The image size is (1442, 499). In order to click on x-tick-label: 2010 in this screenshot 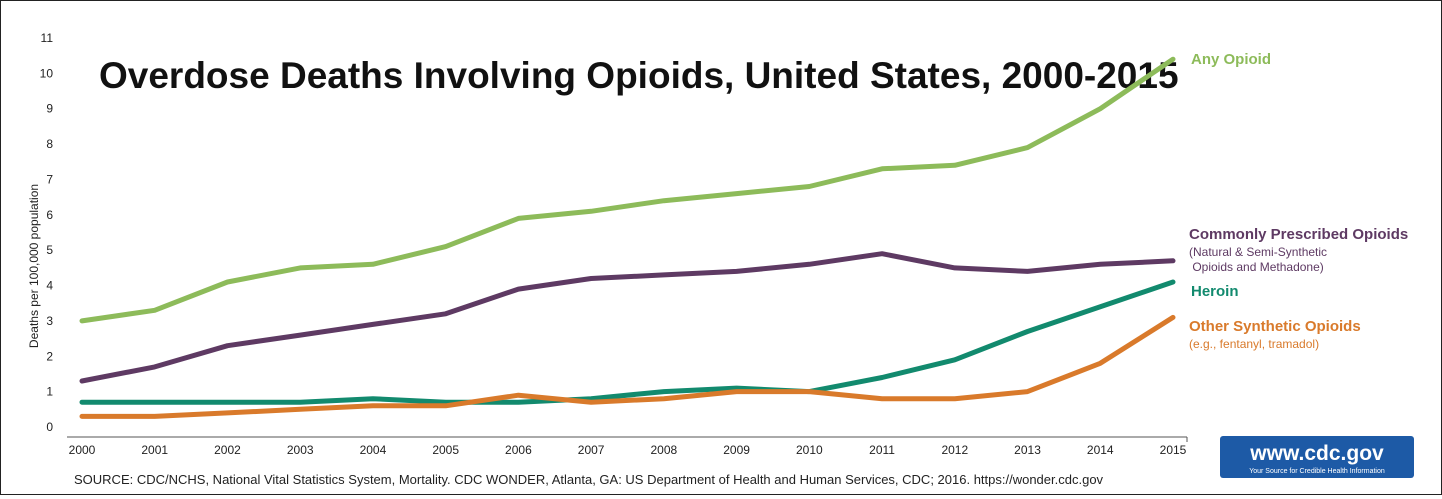, I will do `click(809, 450)`.